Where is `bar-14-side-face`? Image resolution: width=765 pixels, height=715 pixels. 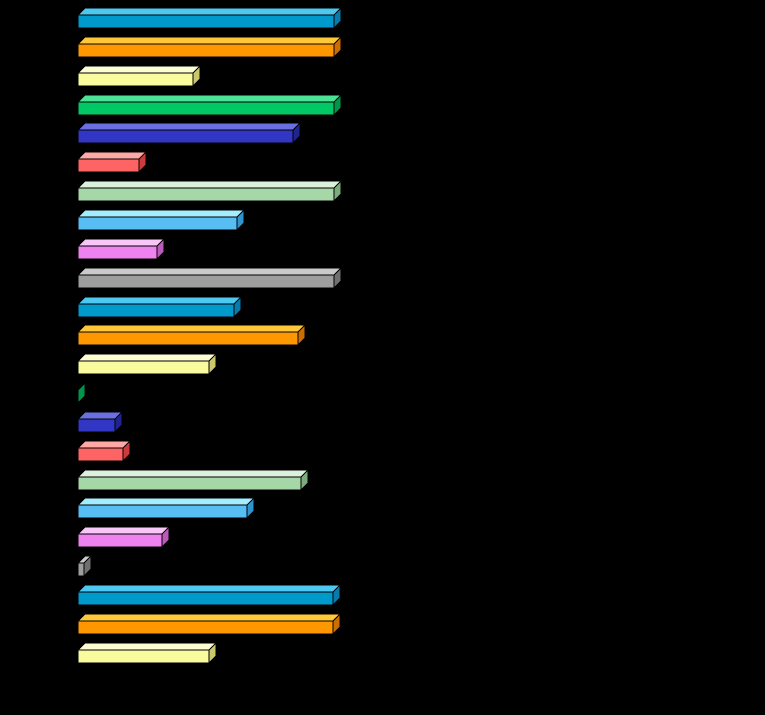 bar-14-side-face is located at coordinates (81, 393).